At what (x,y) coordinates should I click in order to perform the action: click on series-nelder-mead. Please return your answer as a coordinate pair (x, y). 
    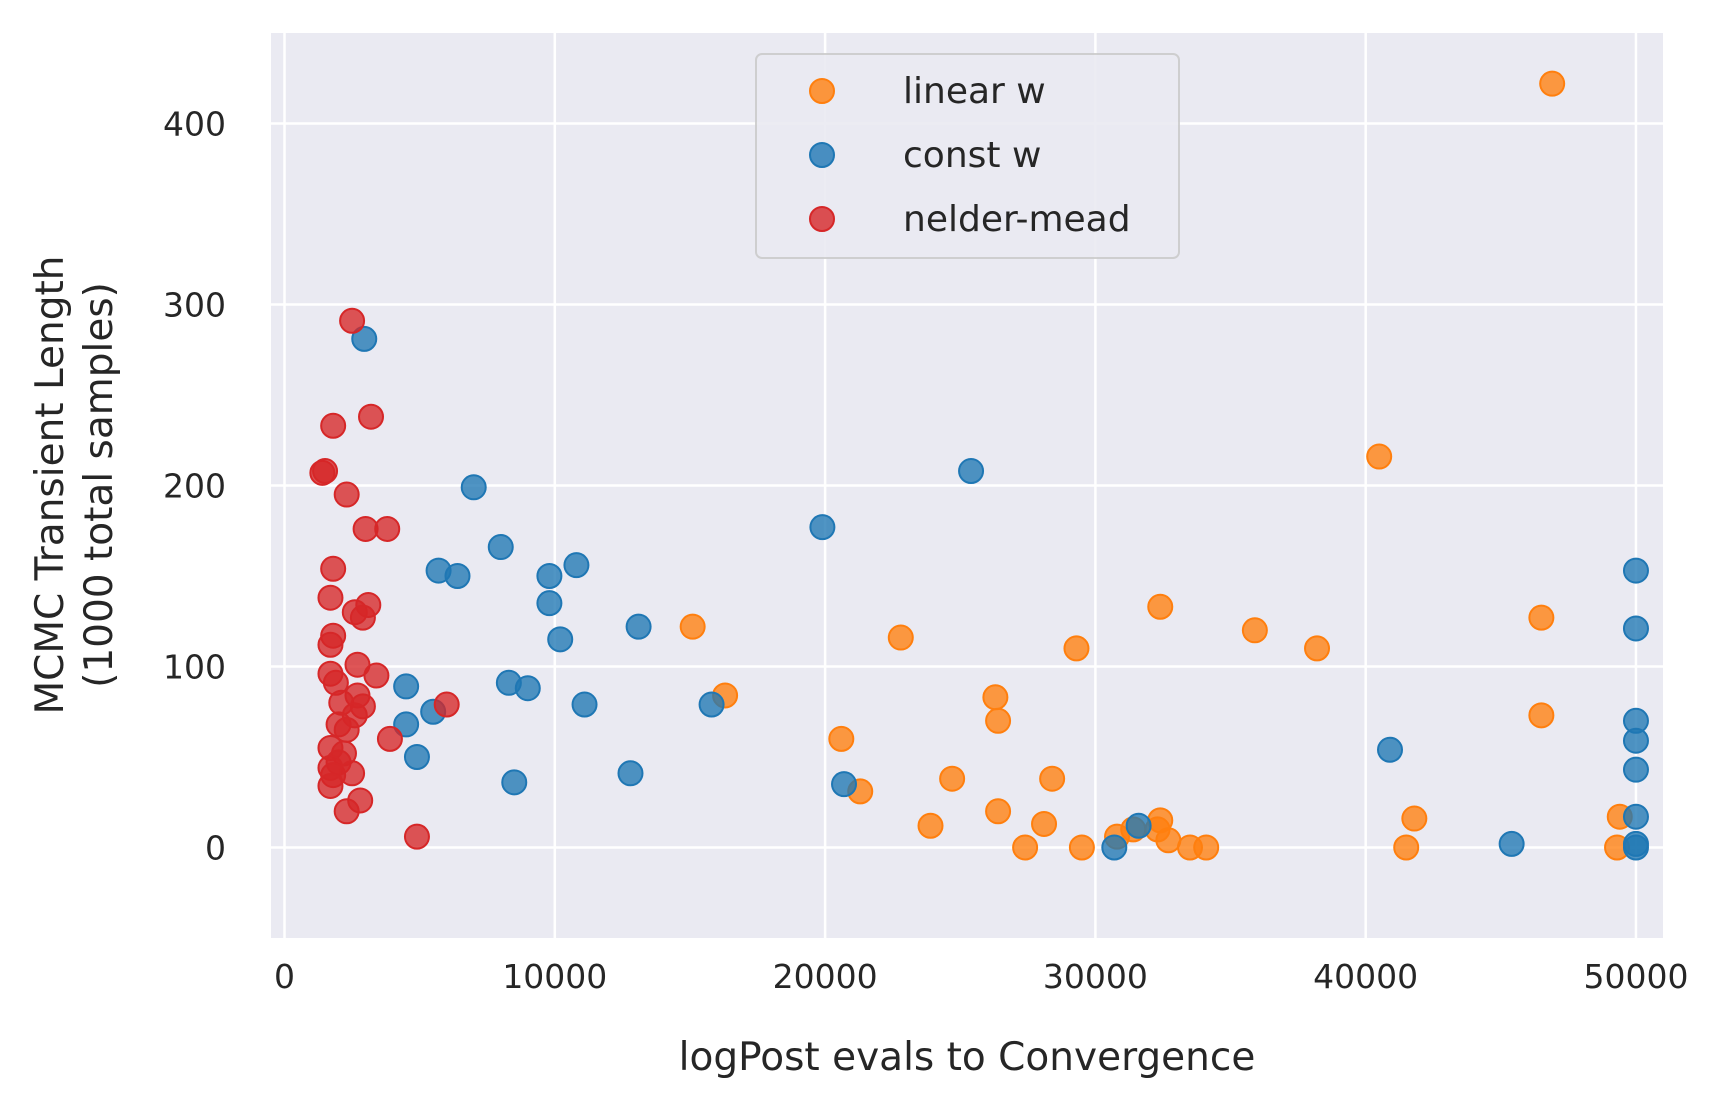
    Looking at the image, I should click on (384, 578).